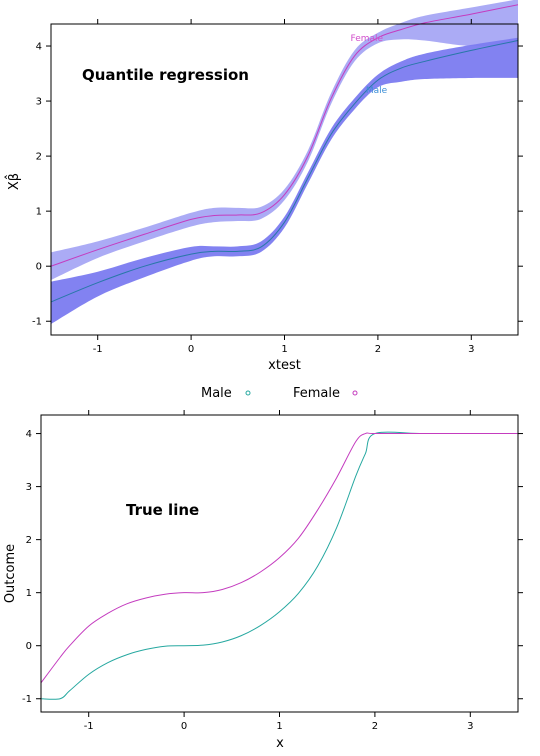  What do you see at coordinates (280, 743) in the screenshot?
I see `x-axis-title: x` at bounding box center [280, 743].